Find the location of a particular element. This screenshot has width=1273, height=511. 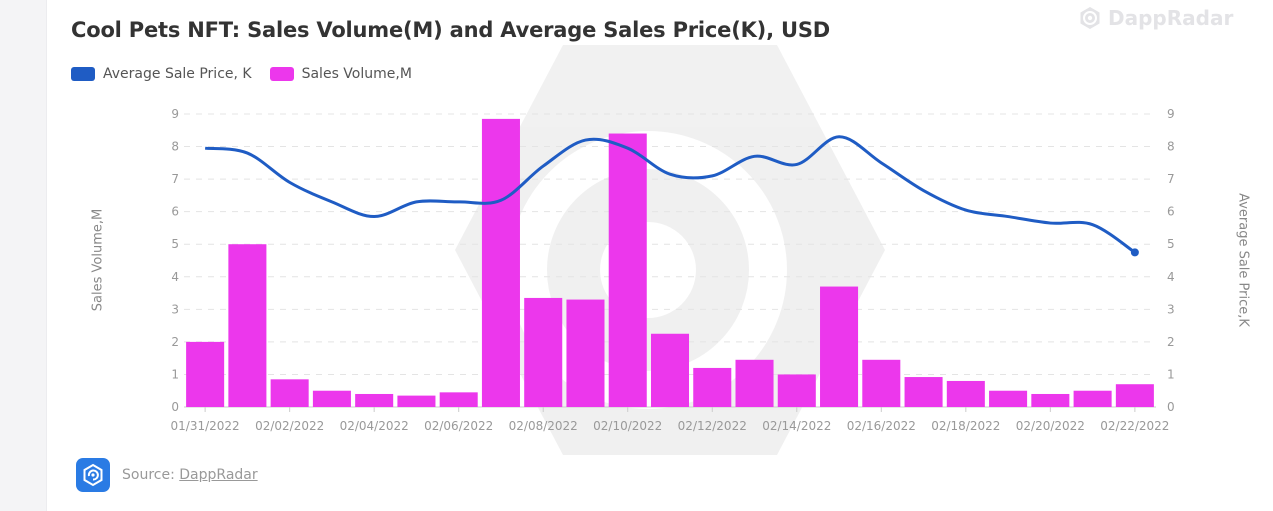

x-tick-label: 02/08/2022 is located at coordinates (543, 426).